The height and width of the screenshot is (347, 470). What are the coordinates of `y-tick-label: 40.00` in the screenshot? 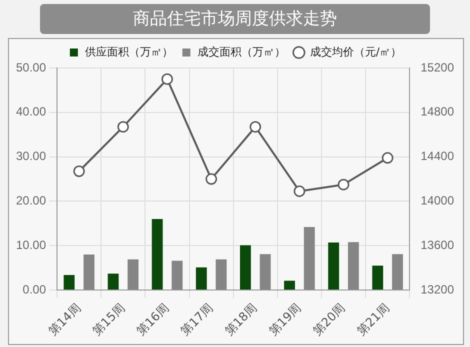 It's located at (31, 111).